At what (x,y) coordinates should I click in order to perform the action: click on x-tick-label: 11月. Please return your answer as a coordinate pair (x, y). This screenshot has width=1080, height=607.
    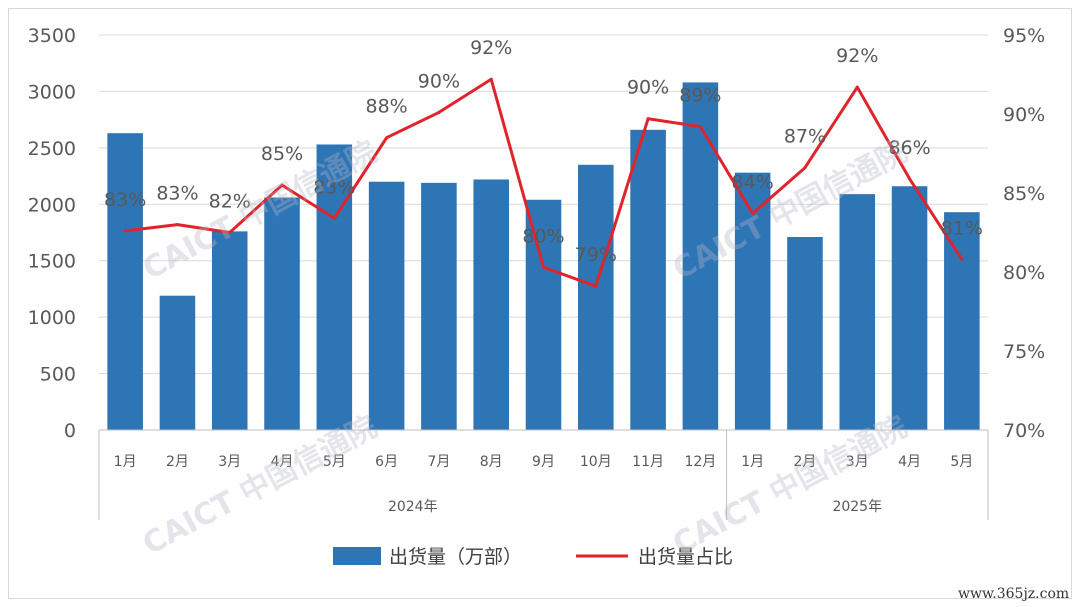
    Looking at the image, I should click on (648, 462).